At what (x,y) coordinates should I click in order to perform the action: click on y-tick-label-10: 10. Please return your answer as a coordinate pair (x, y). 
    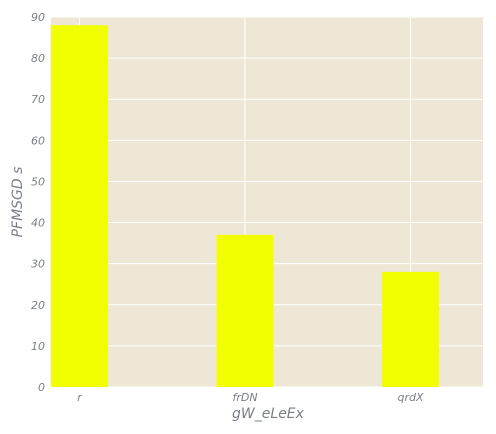
    Looking at the image, I should click on (38, 346).